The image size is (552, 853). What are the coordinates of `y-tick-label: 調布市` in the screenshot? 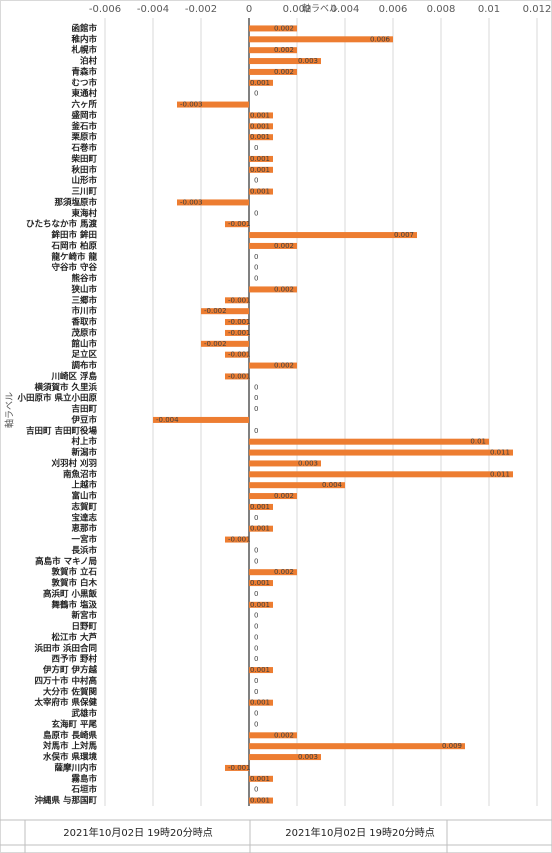 It's located at (84, 365).